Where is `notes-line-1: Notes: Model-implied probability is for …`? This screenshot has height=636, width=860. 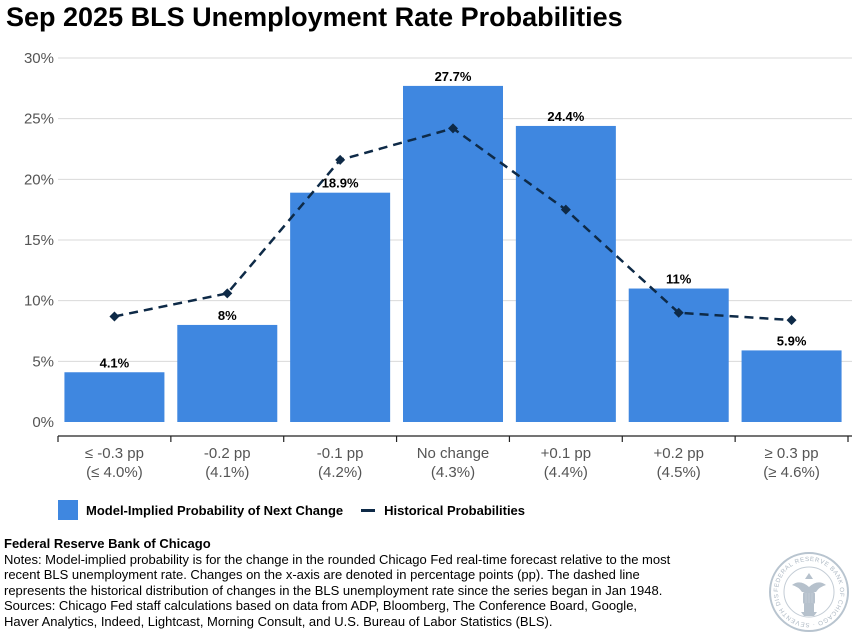 notes-line-1: Notes: Model-implied probability is for … is located at coordinates (337, 559).